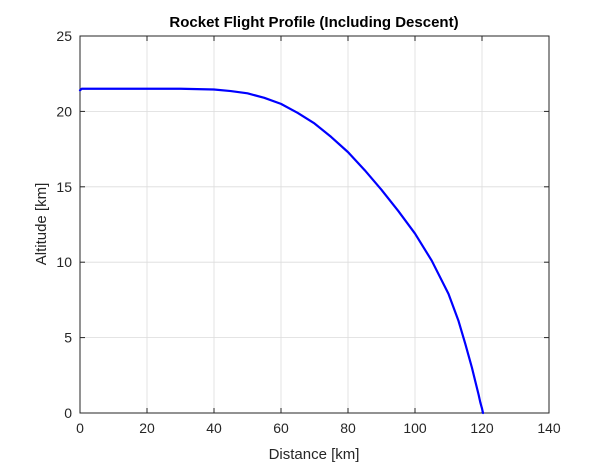  Describe the element at coordinates (64, 36) in the screenshot. I see `y-tick-label: 25` at that location.